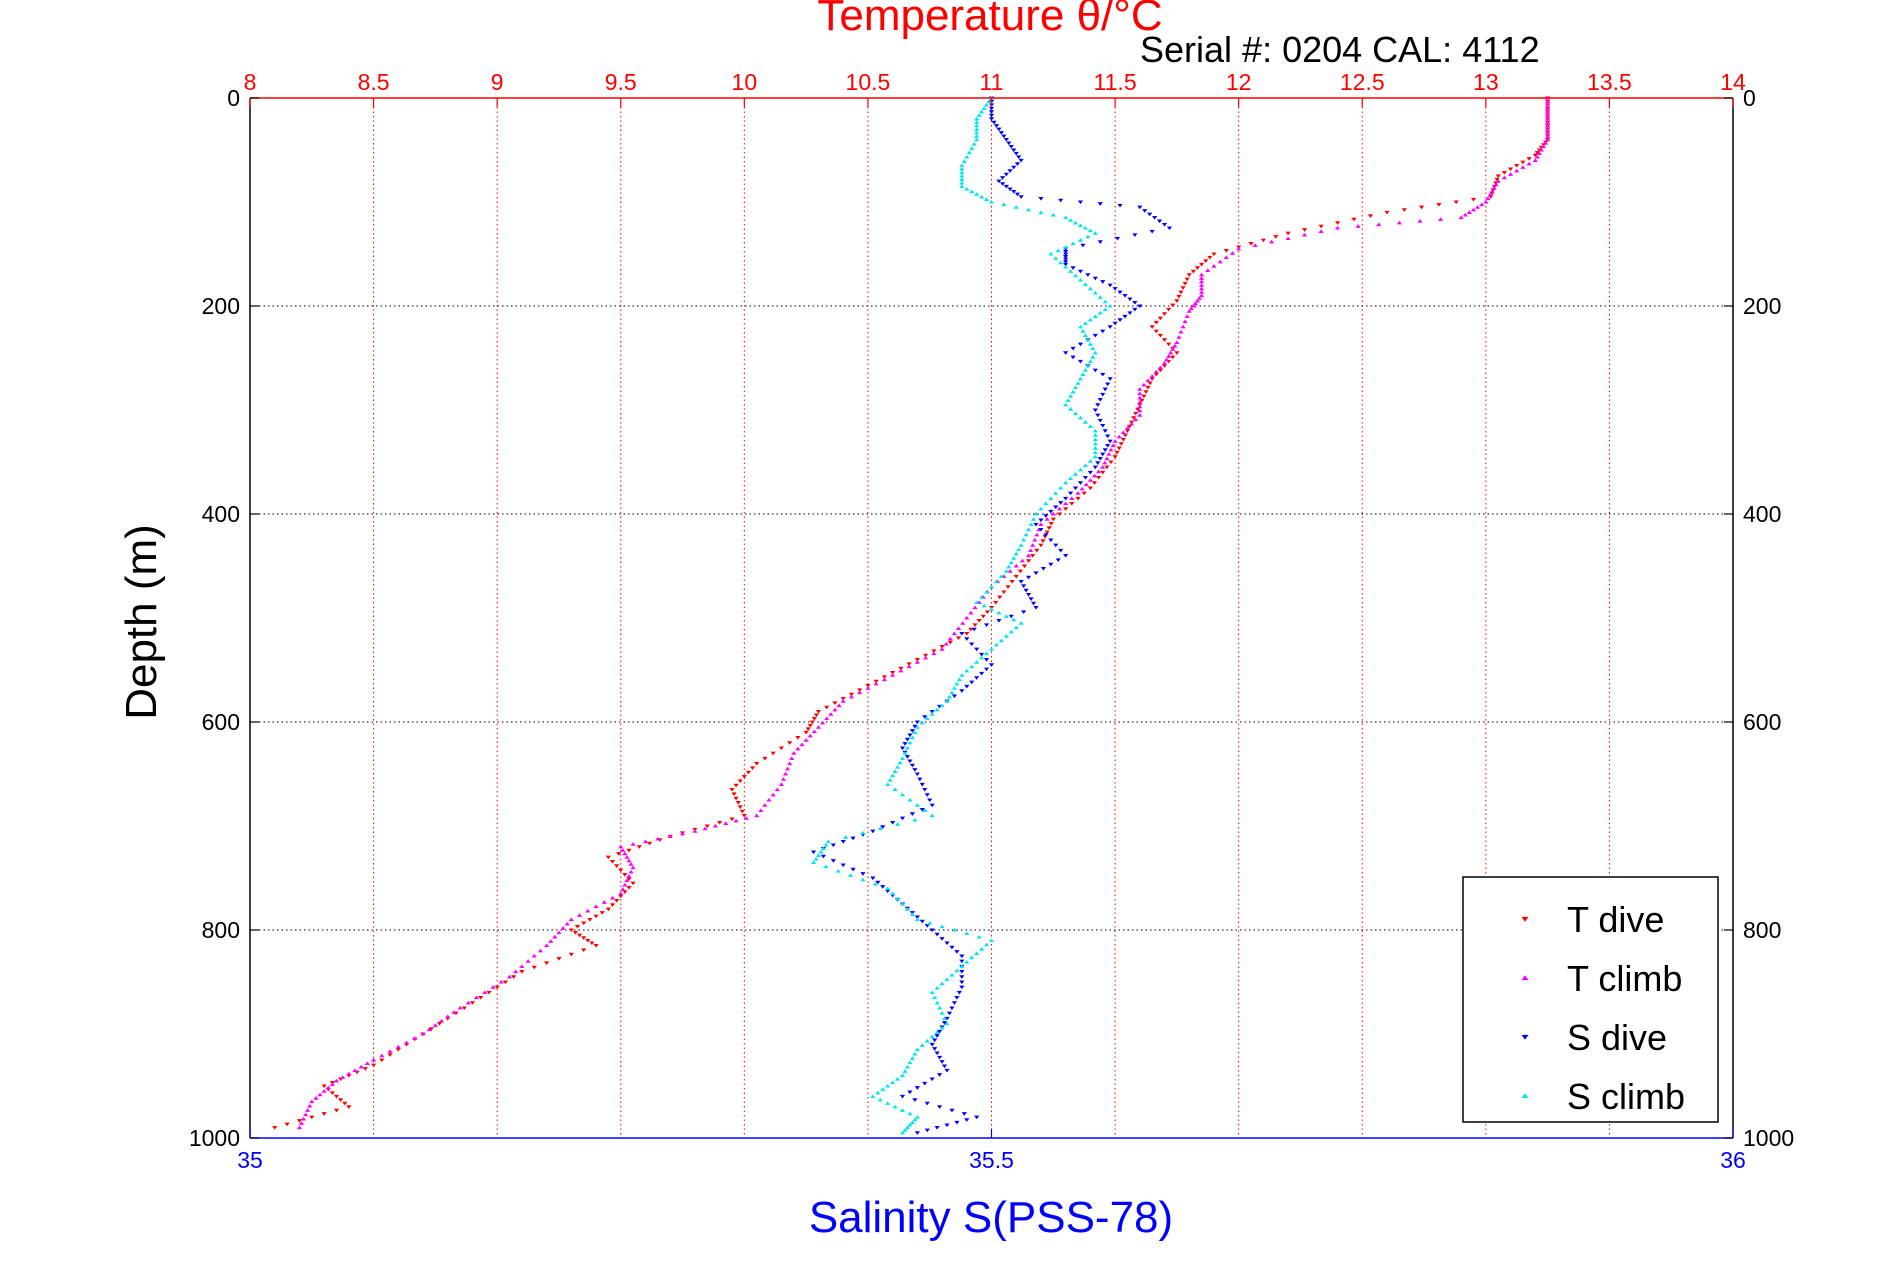  What do you see at coordinates (991, 1160) in the screenshot?
I see `salinity-tick-label: 35.5` at bounding box center [991, 1160].